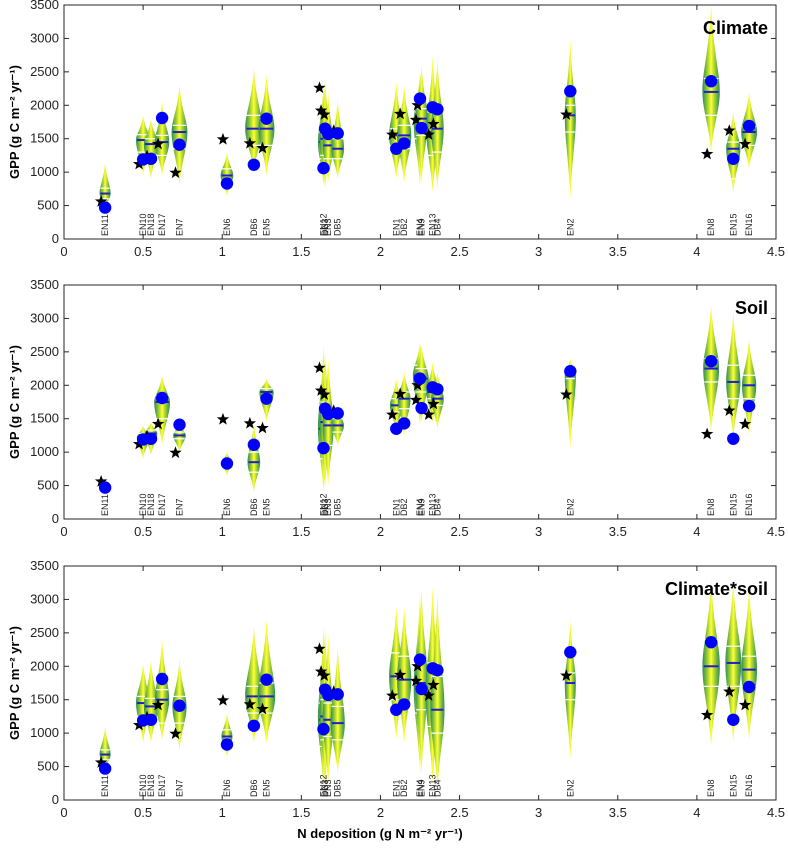  I want to click on x-tick-label: 0, so click(63, 531).